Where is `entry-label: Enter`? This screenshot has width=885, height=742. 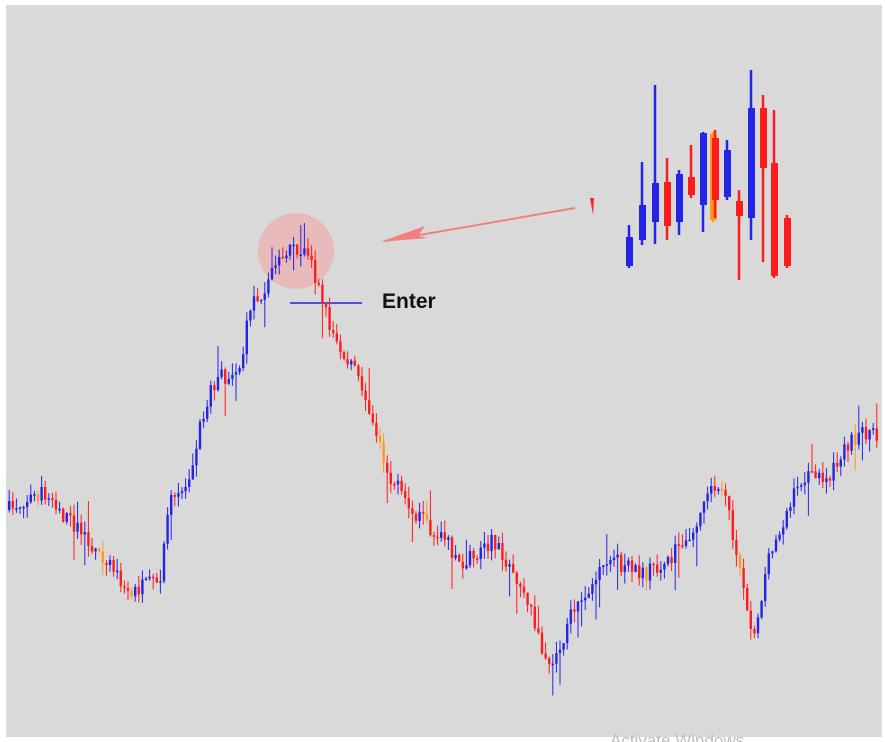 entry-label: Enter is located at coordinates (409, 301).